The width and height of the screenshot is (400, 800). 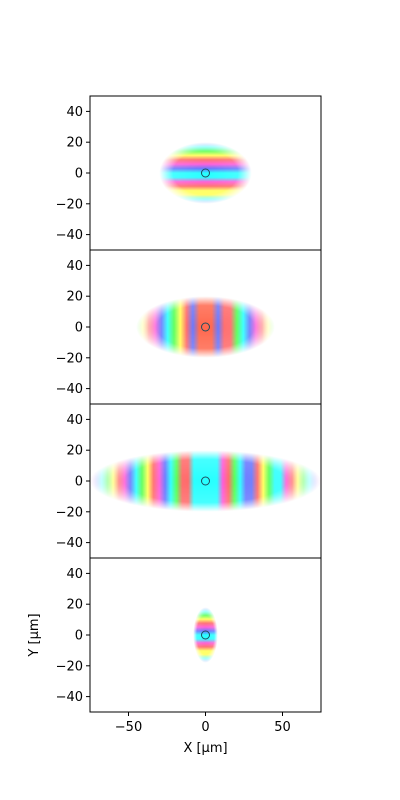 What do you see at coordinates (128, 727) in the screenshot?
I see `x-tick-label: −50` at bounding box center [128, 727].